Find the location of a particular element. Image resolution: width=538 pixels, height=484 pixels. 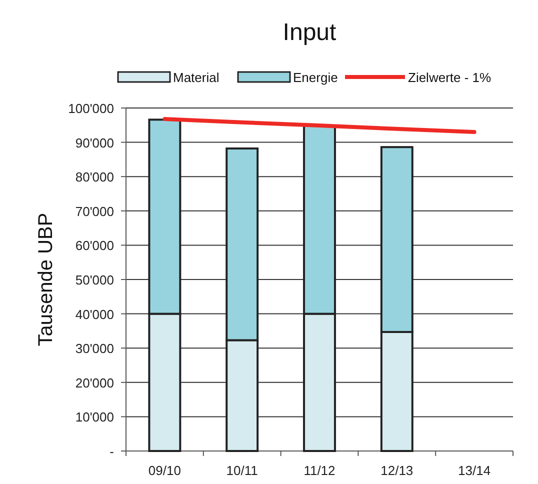

y-tick-label: 30'000 is located at coordinates (94, 348).